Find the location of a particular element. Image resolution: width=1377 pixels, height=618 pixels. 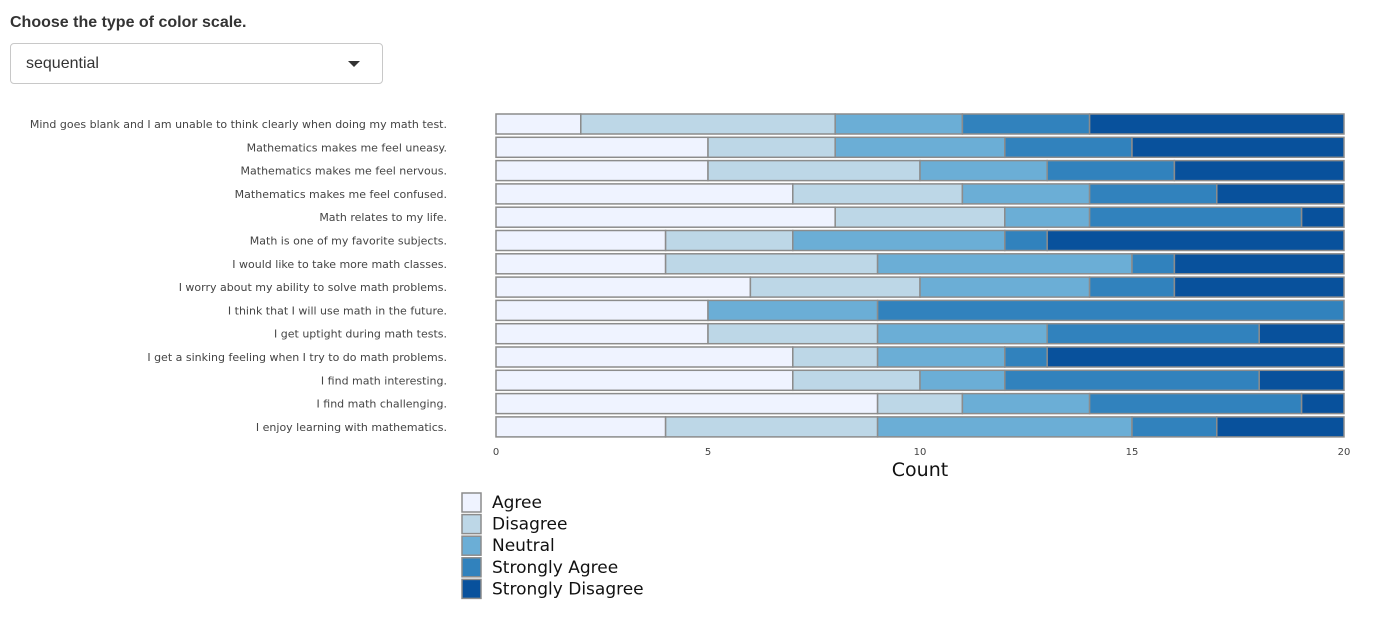

y-tick-label: I find math interesting. is located at coordinates (384, 380).